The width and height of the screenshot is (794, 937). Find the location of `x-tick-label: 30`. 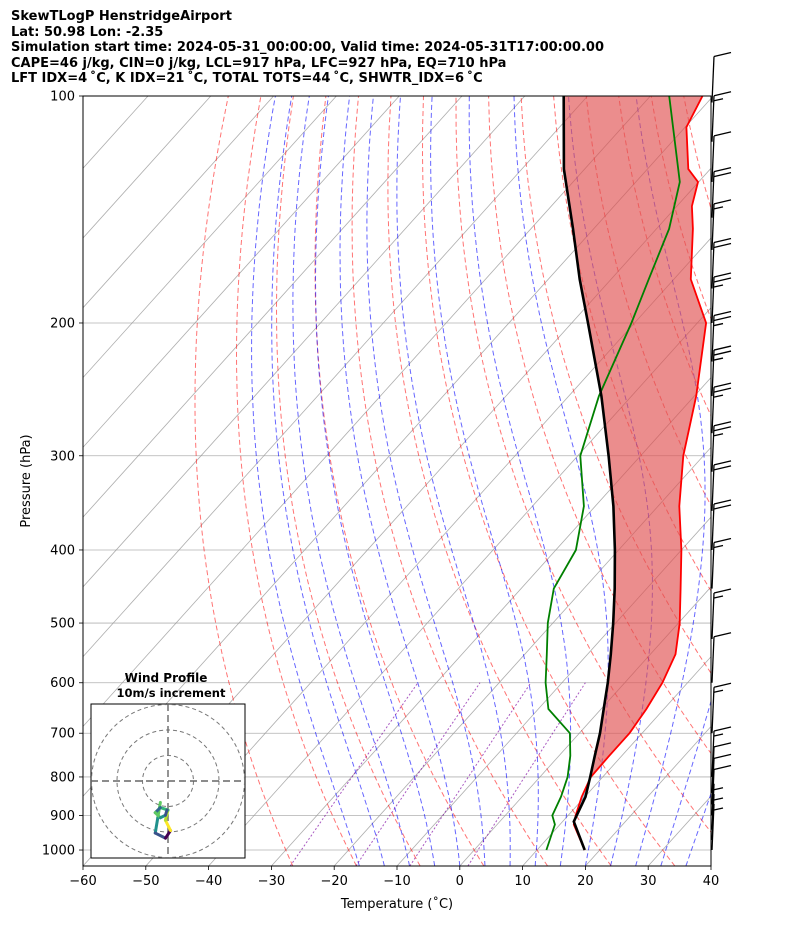

x-tick-label: 30 is located at coordinates (648, 881).